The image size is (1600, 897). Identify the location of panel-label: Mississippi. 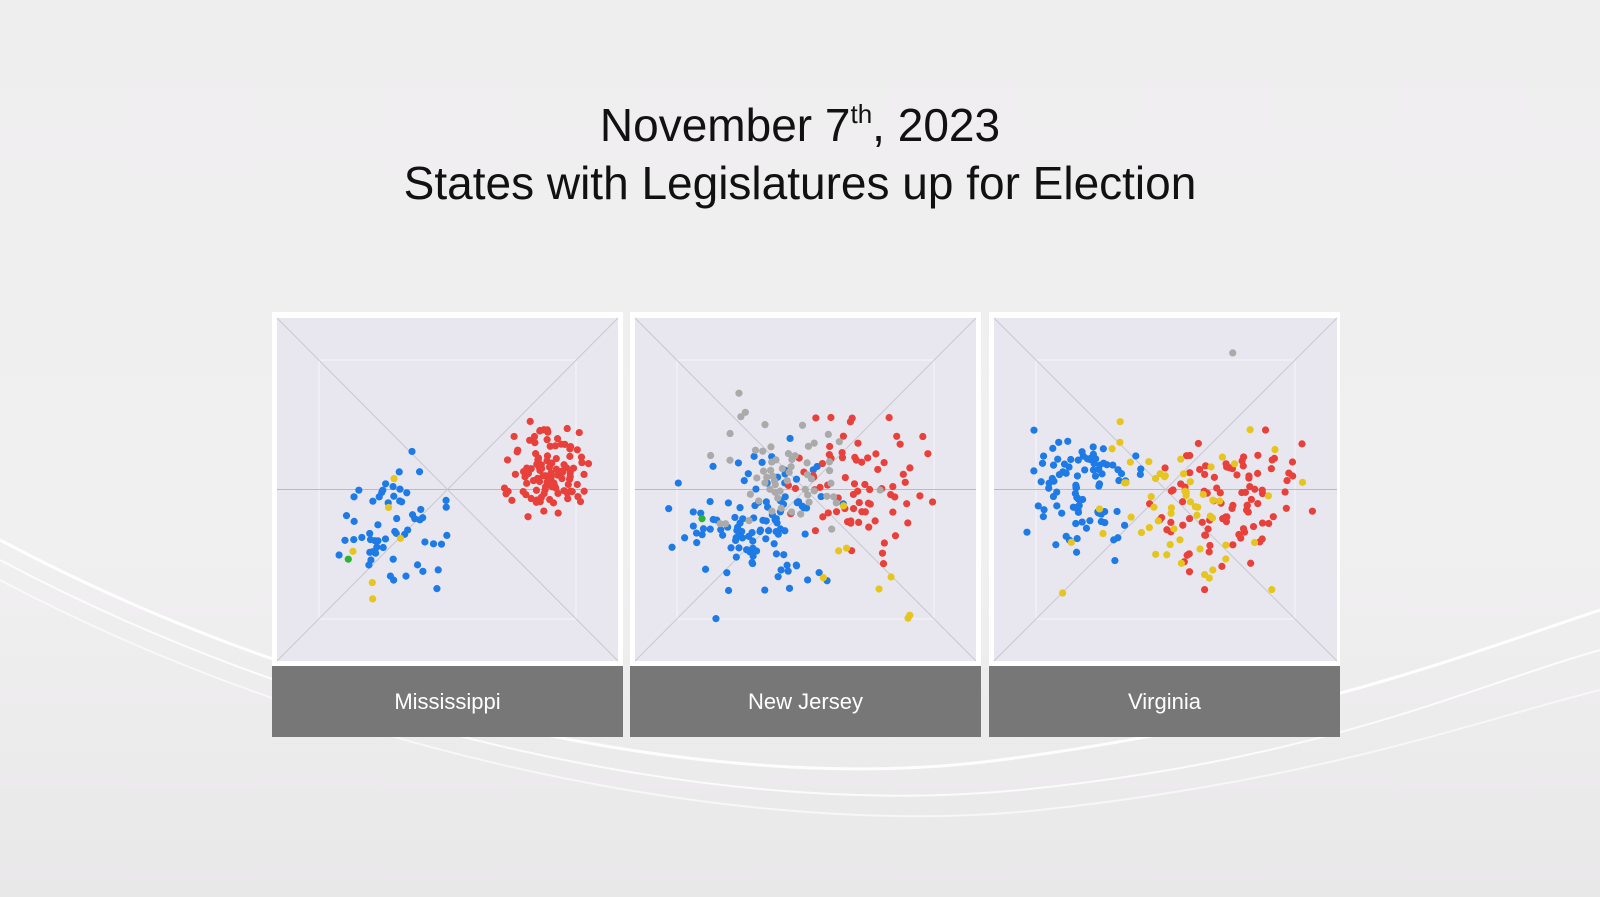
(447, 701).